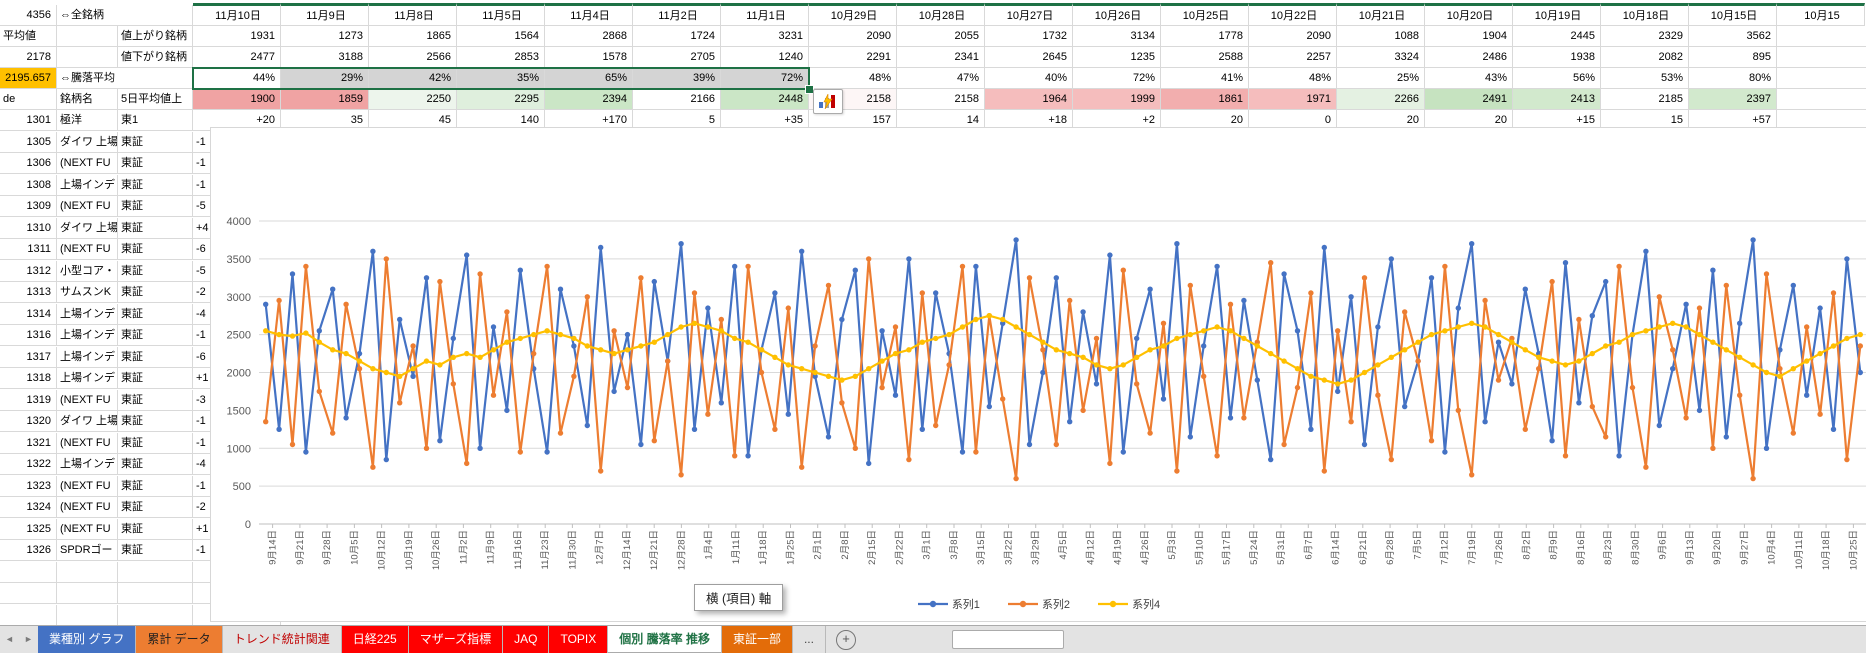  I want to click on cell-avg-label: ⇔騰落平均, so click(125, 78).